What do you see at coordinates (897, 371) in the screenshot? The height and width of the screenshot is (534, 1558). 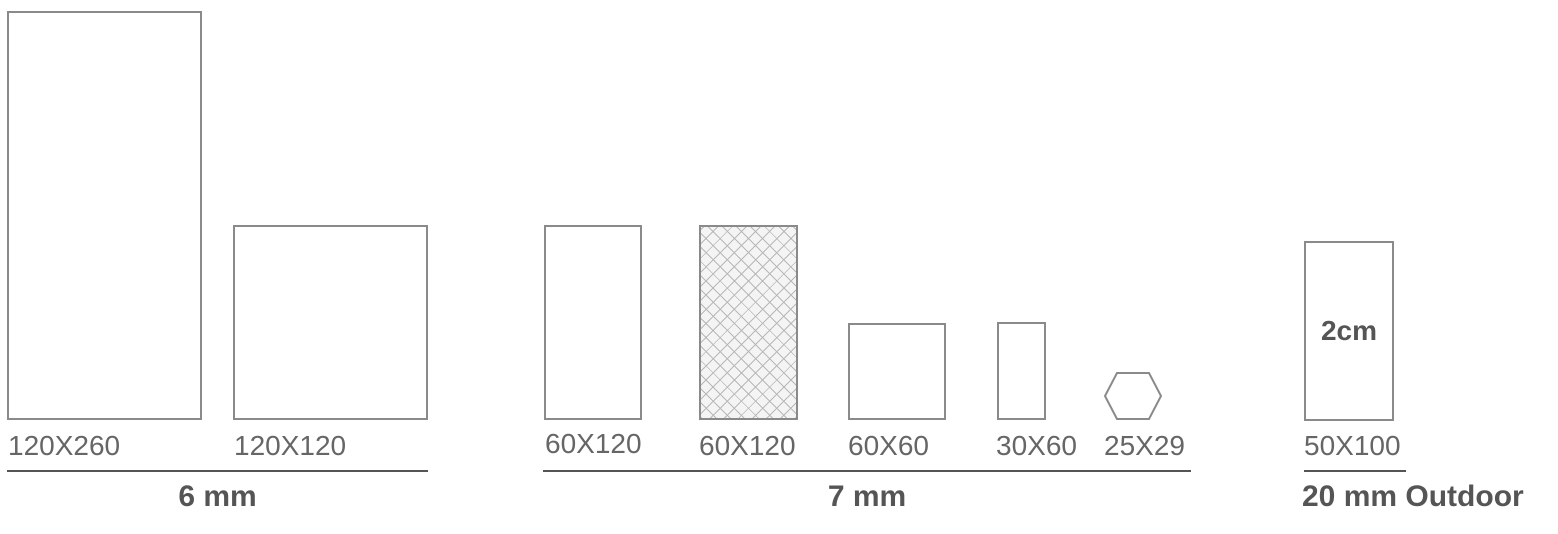 I see `tile-60x60` at bounding box center [897, 371].